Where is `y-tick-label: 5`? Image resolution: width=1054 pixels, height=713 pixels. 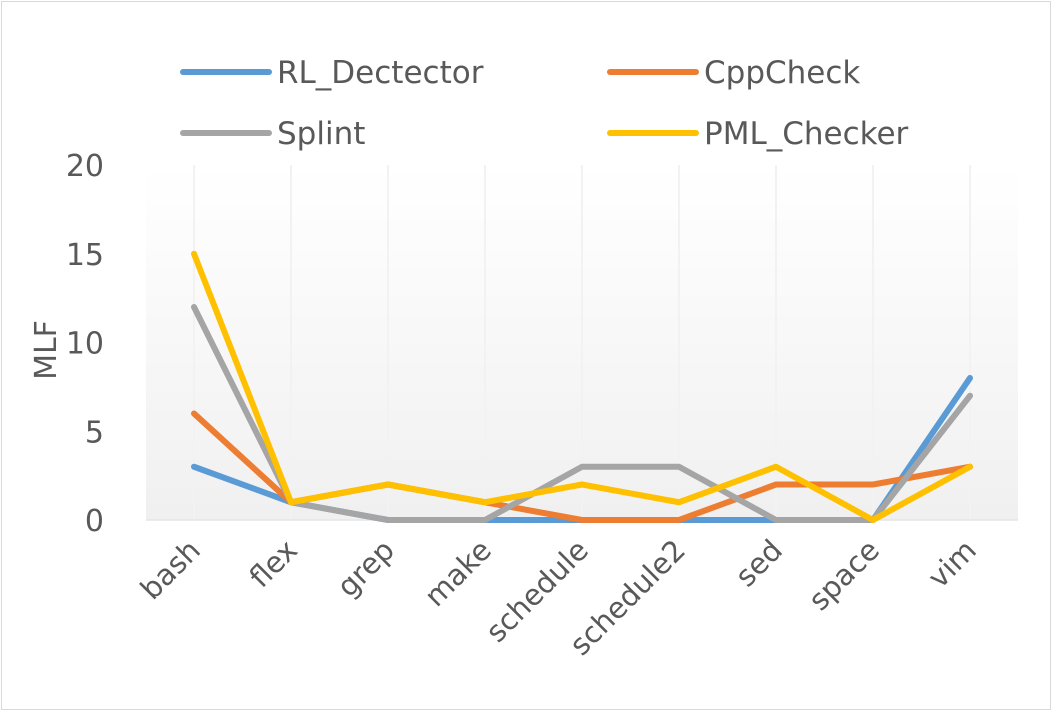 y-tick-label: 5 is located at coordinates (94, 432).